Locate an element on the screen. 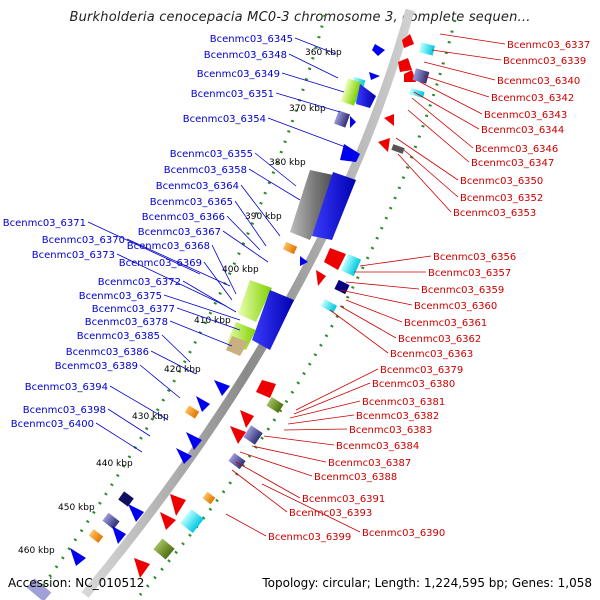  gene-label-left: Bcenmc03_6351 is located at coordinates (232, 94).